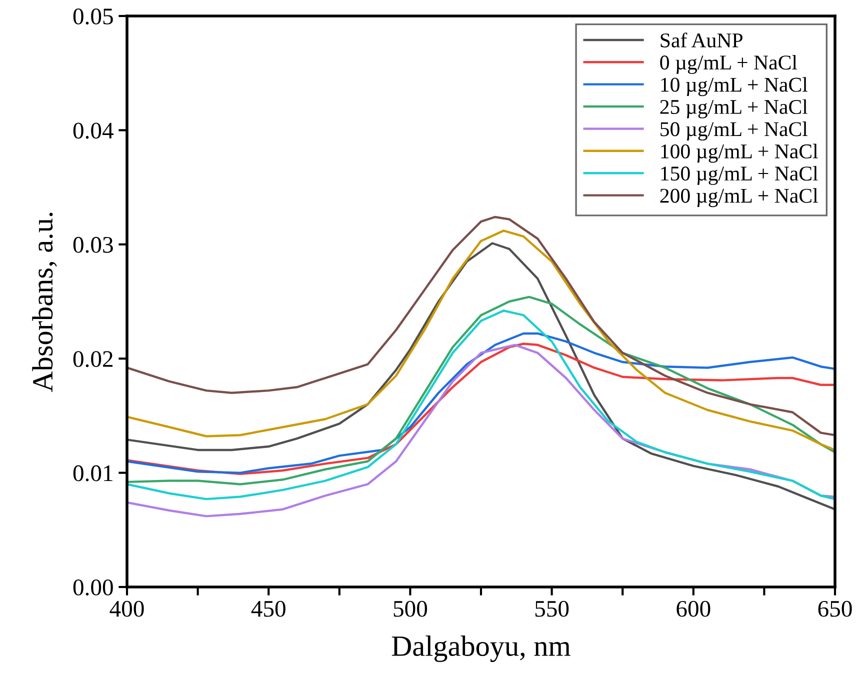 The height and width of the screenshot is (686, 859). I want to click on y-tick-label: 0.02, so click(93, 359).